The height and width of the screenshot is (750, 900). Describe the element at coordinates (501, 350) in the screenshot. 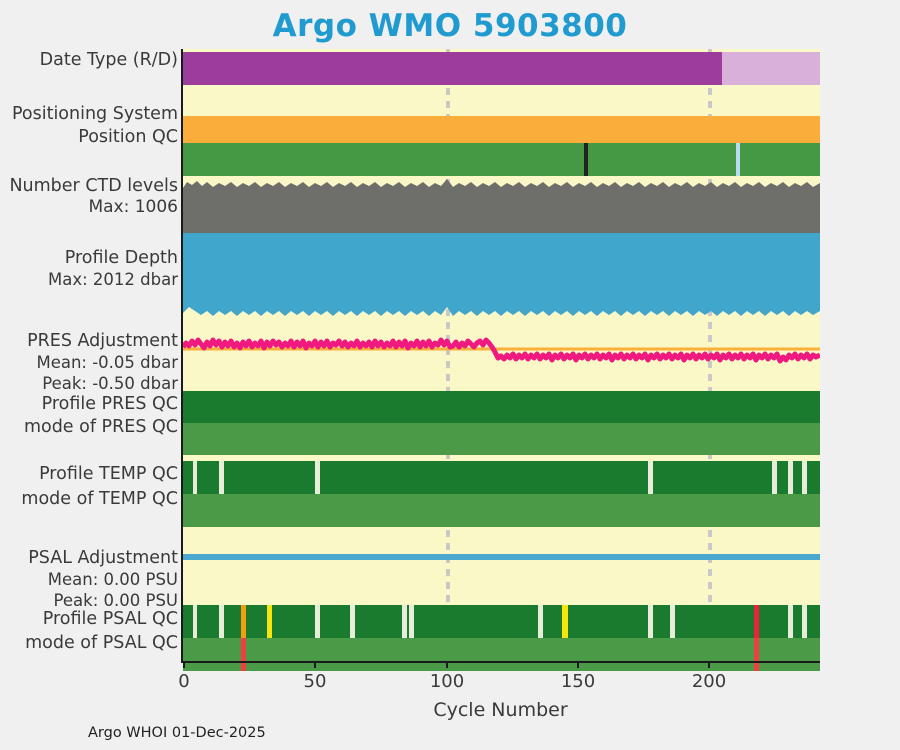

I see `pres-adjustment-plot` at that location.